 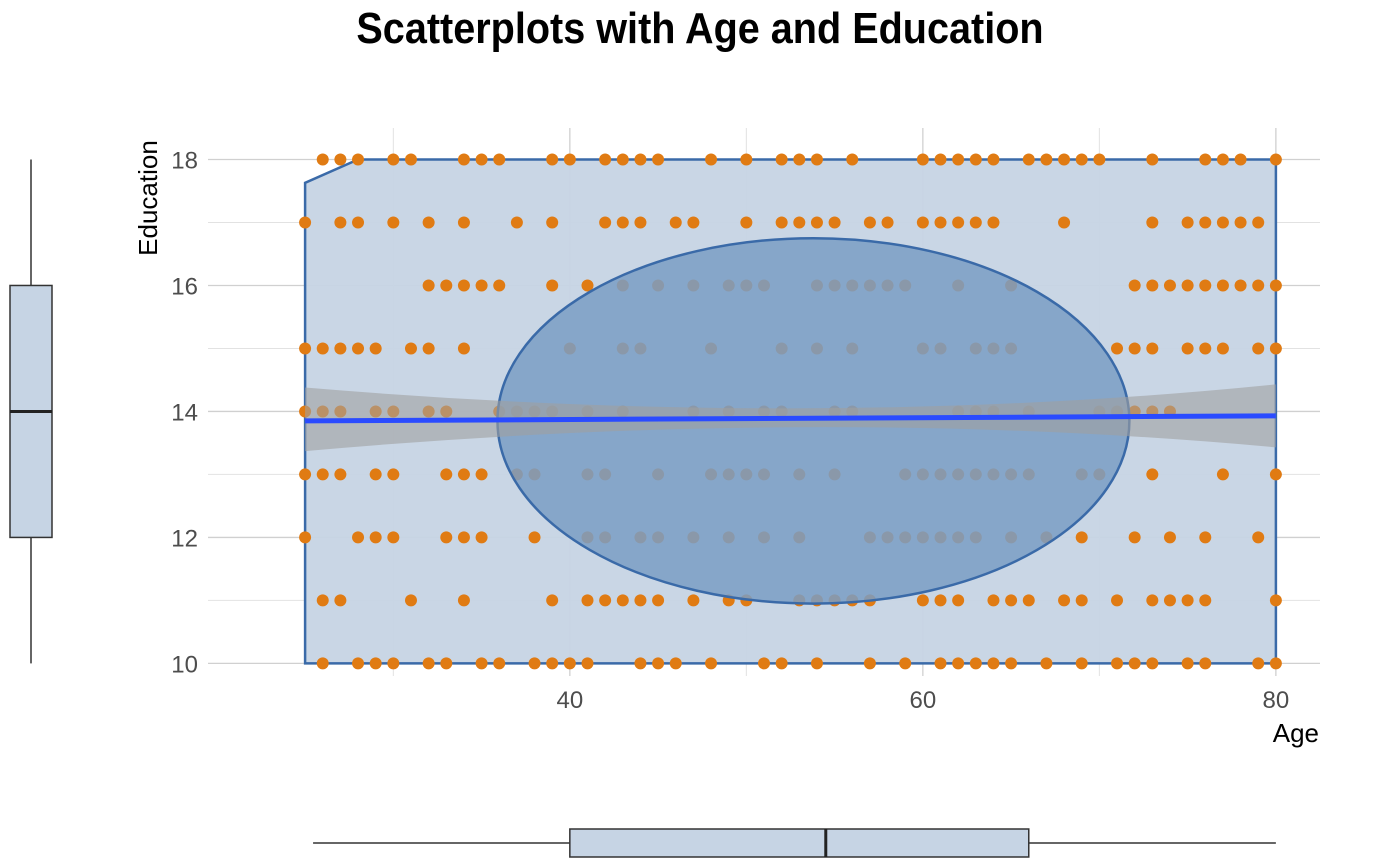 What do you see at coordinates (700, 28) in the screenshot?
I see `chart-title: Scatterplots with Age and Education` at bounding box center [700, 28].